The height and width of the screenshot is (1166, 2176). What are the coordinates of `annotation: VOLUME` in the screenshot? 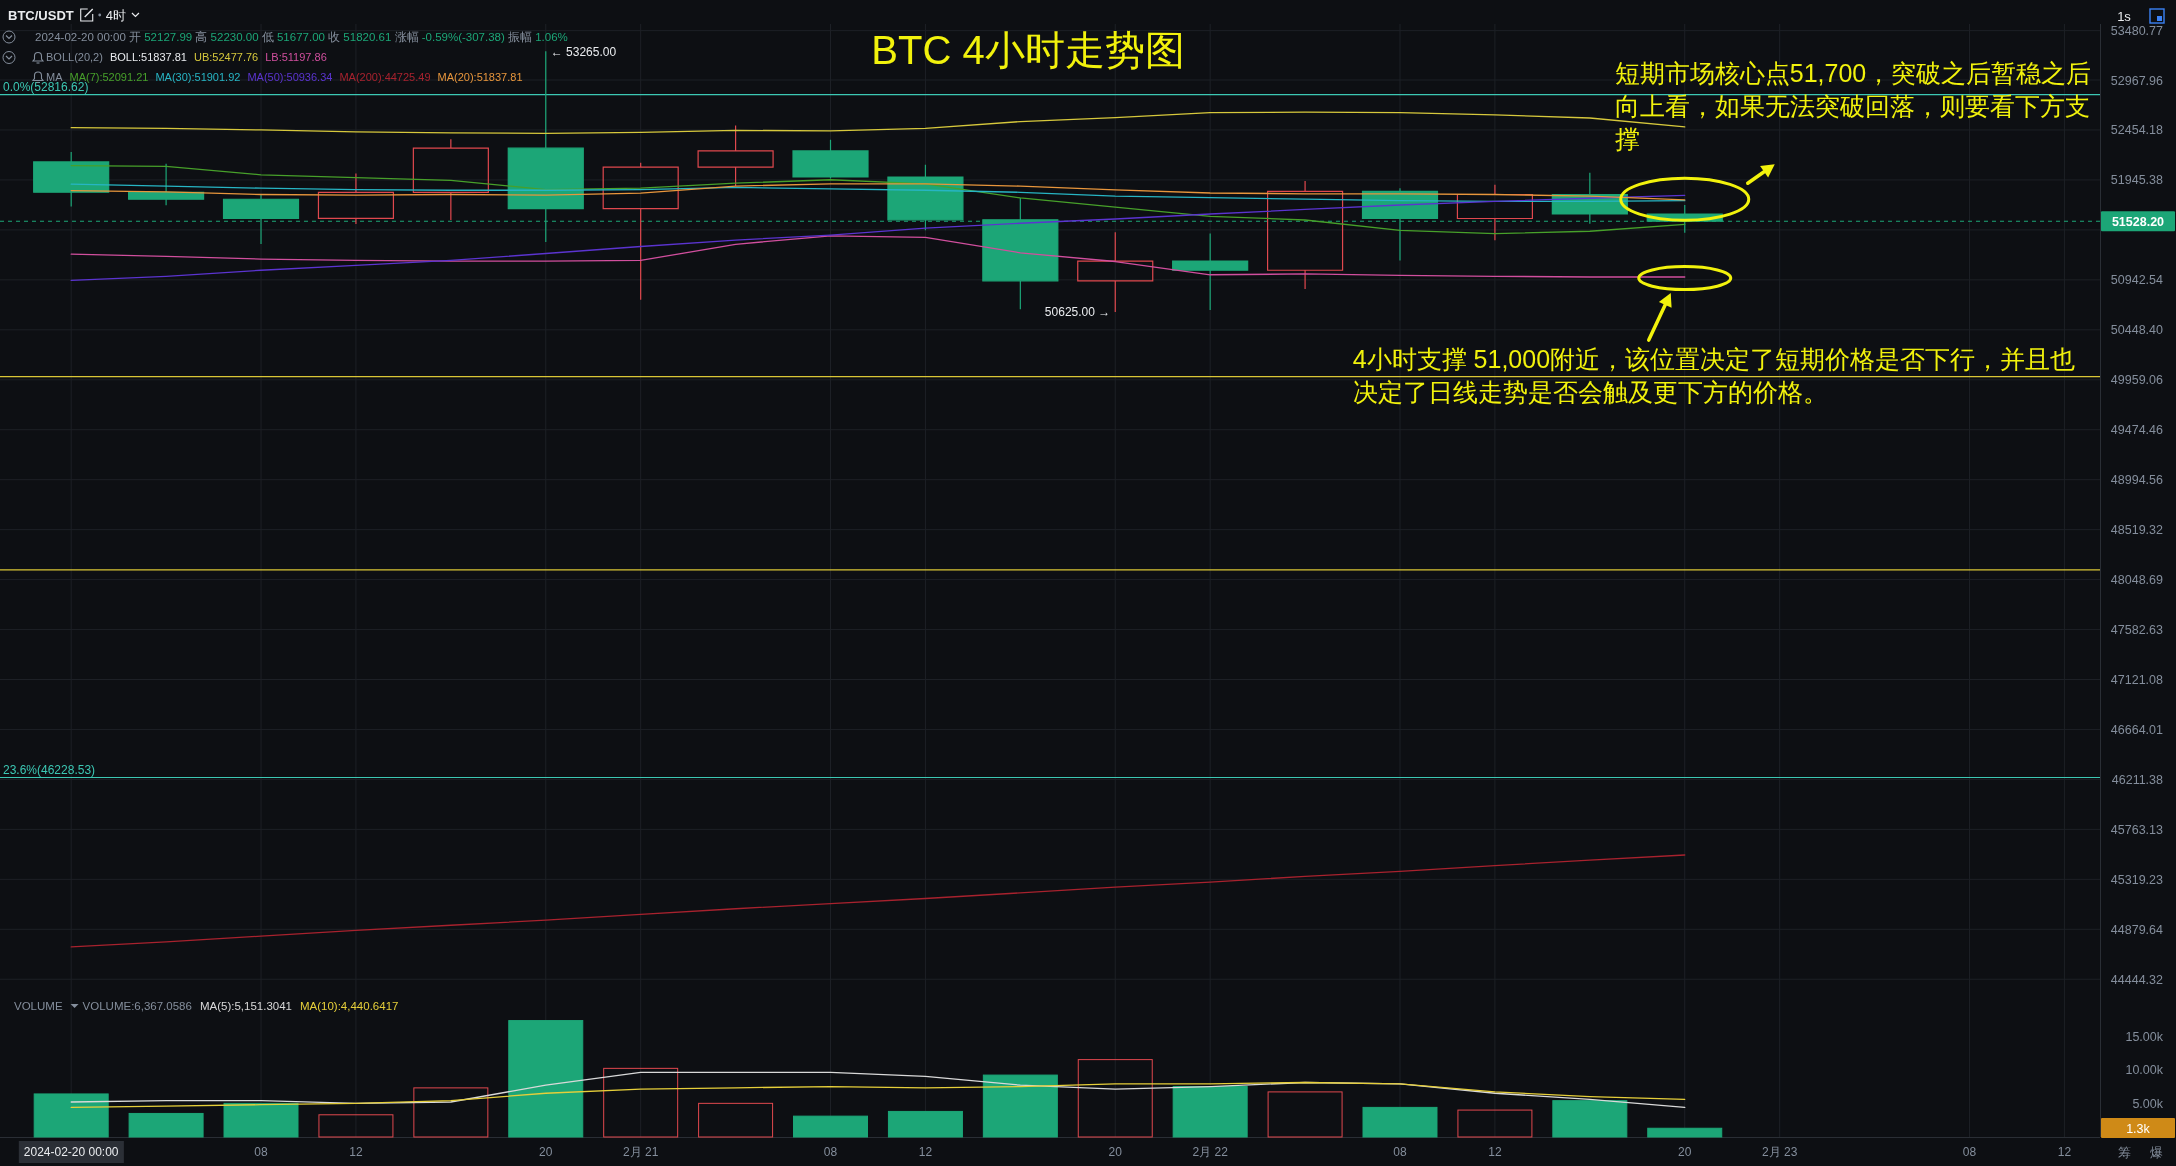 It's located at (38, 1006).